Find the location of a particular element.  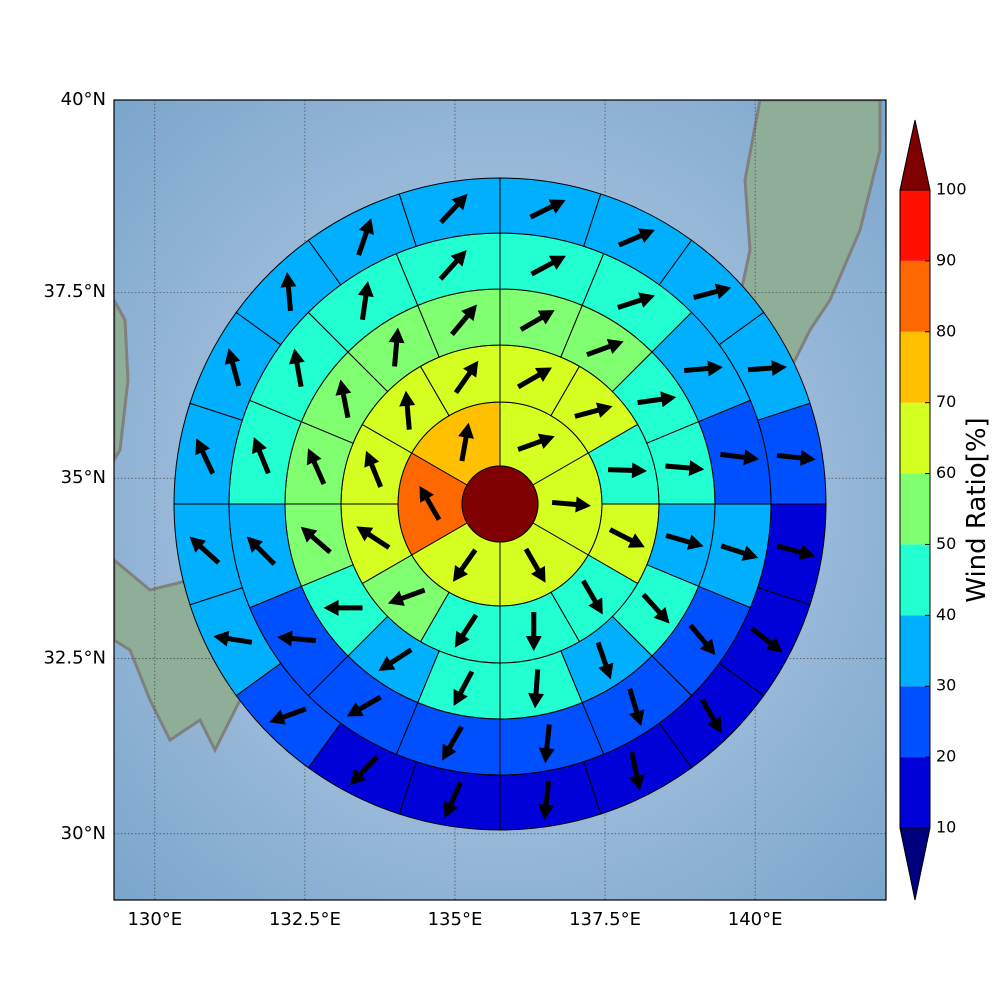

colorbar-tick-label: 70 is located at coordinates (946, 401).